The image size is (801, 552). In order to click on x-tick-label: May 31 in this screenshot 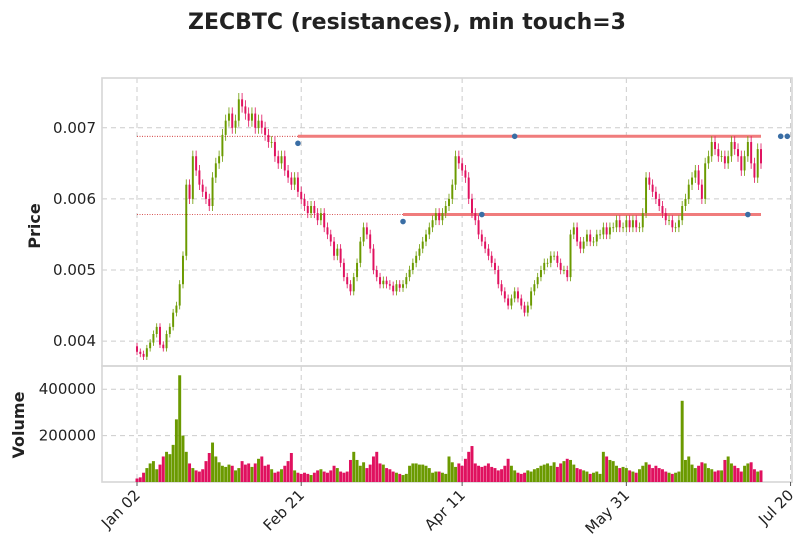, I will do `click(608, 512)`.